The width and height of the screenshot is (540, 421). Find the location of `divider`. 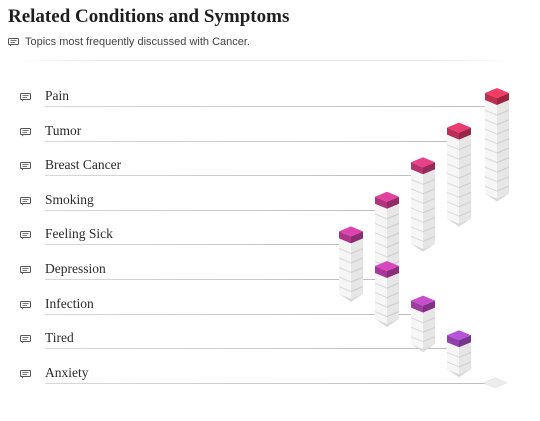

divider is located at coordinates (265, 60).